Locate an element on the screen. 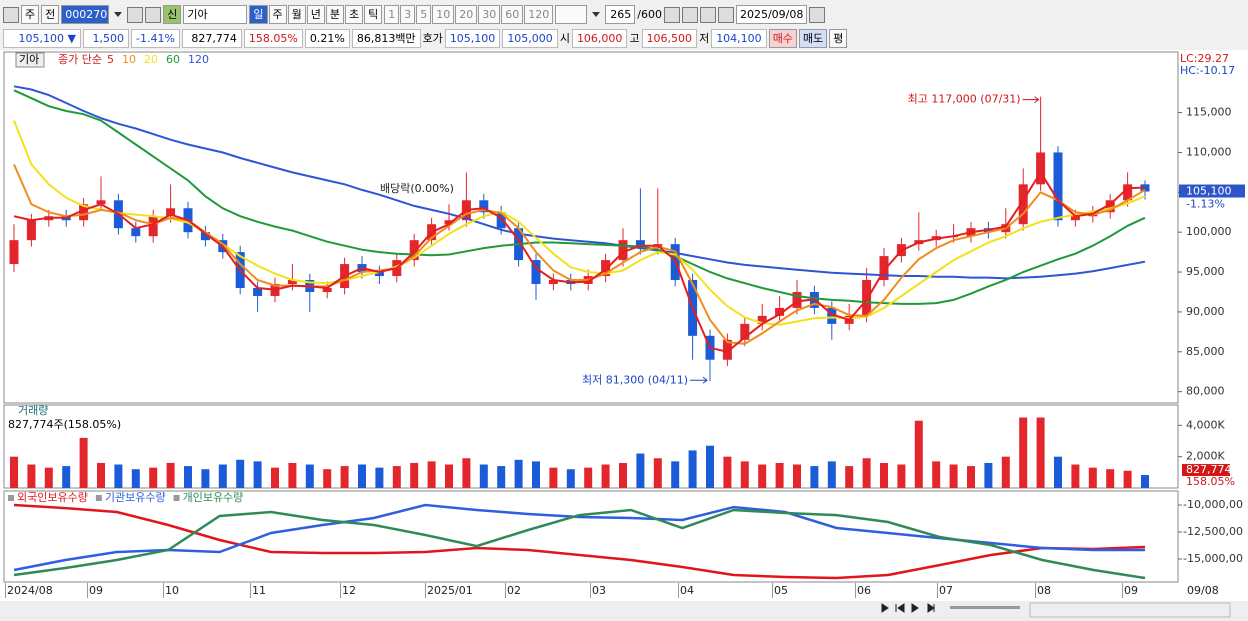 The width and height of the screenshot is (1248, 621). market-select: 주 is located at coordinates (30, 14).